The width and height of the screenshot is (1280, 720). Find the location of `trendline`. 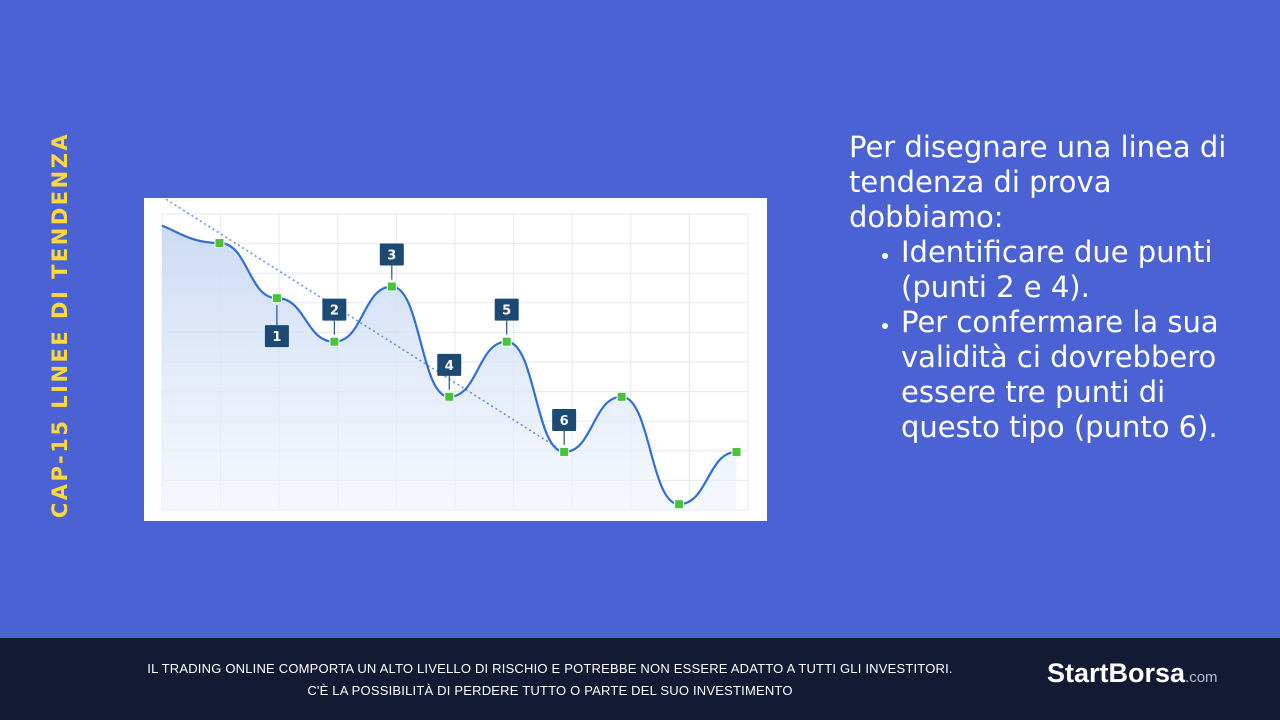

trendline is located at coordinates (363, 325).